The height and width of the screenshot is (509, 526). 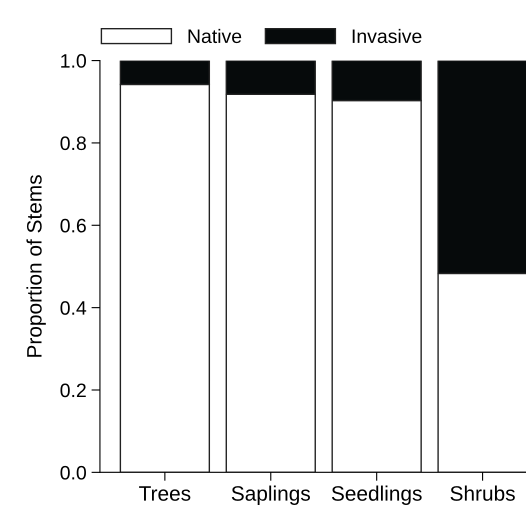 What do you see at coordinates (482, 493) in the screenshot?
I see `x-tick-label: Shrubs` at bounding box center [482, 493].